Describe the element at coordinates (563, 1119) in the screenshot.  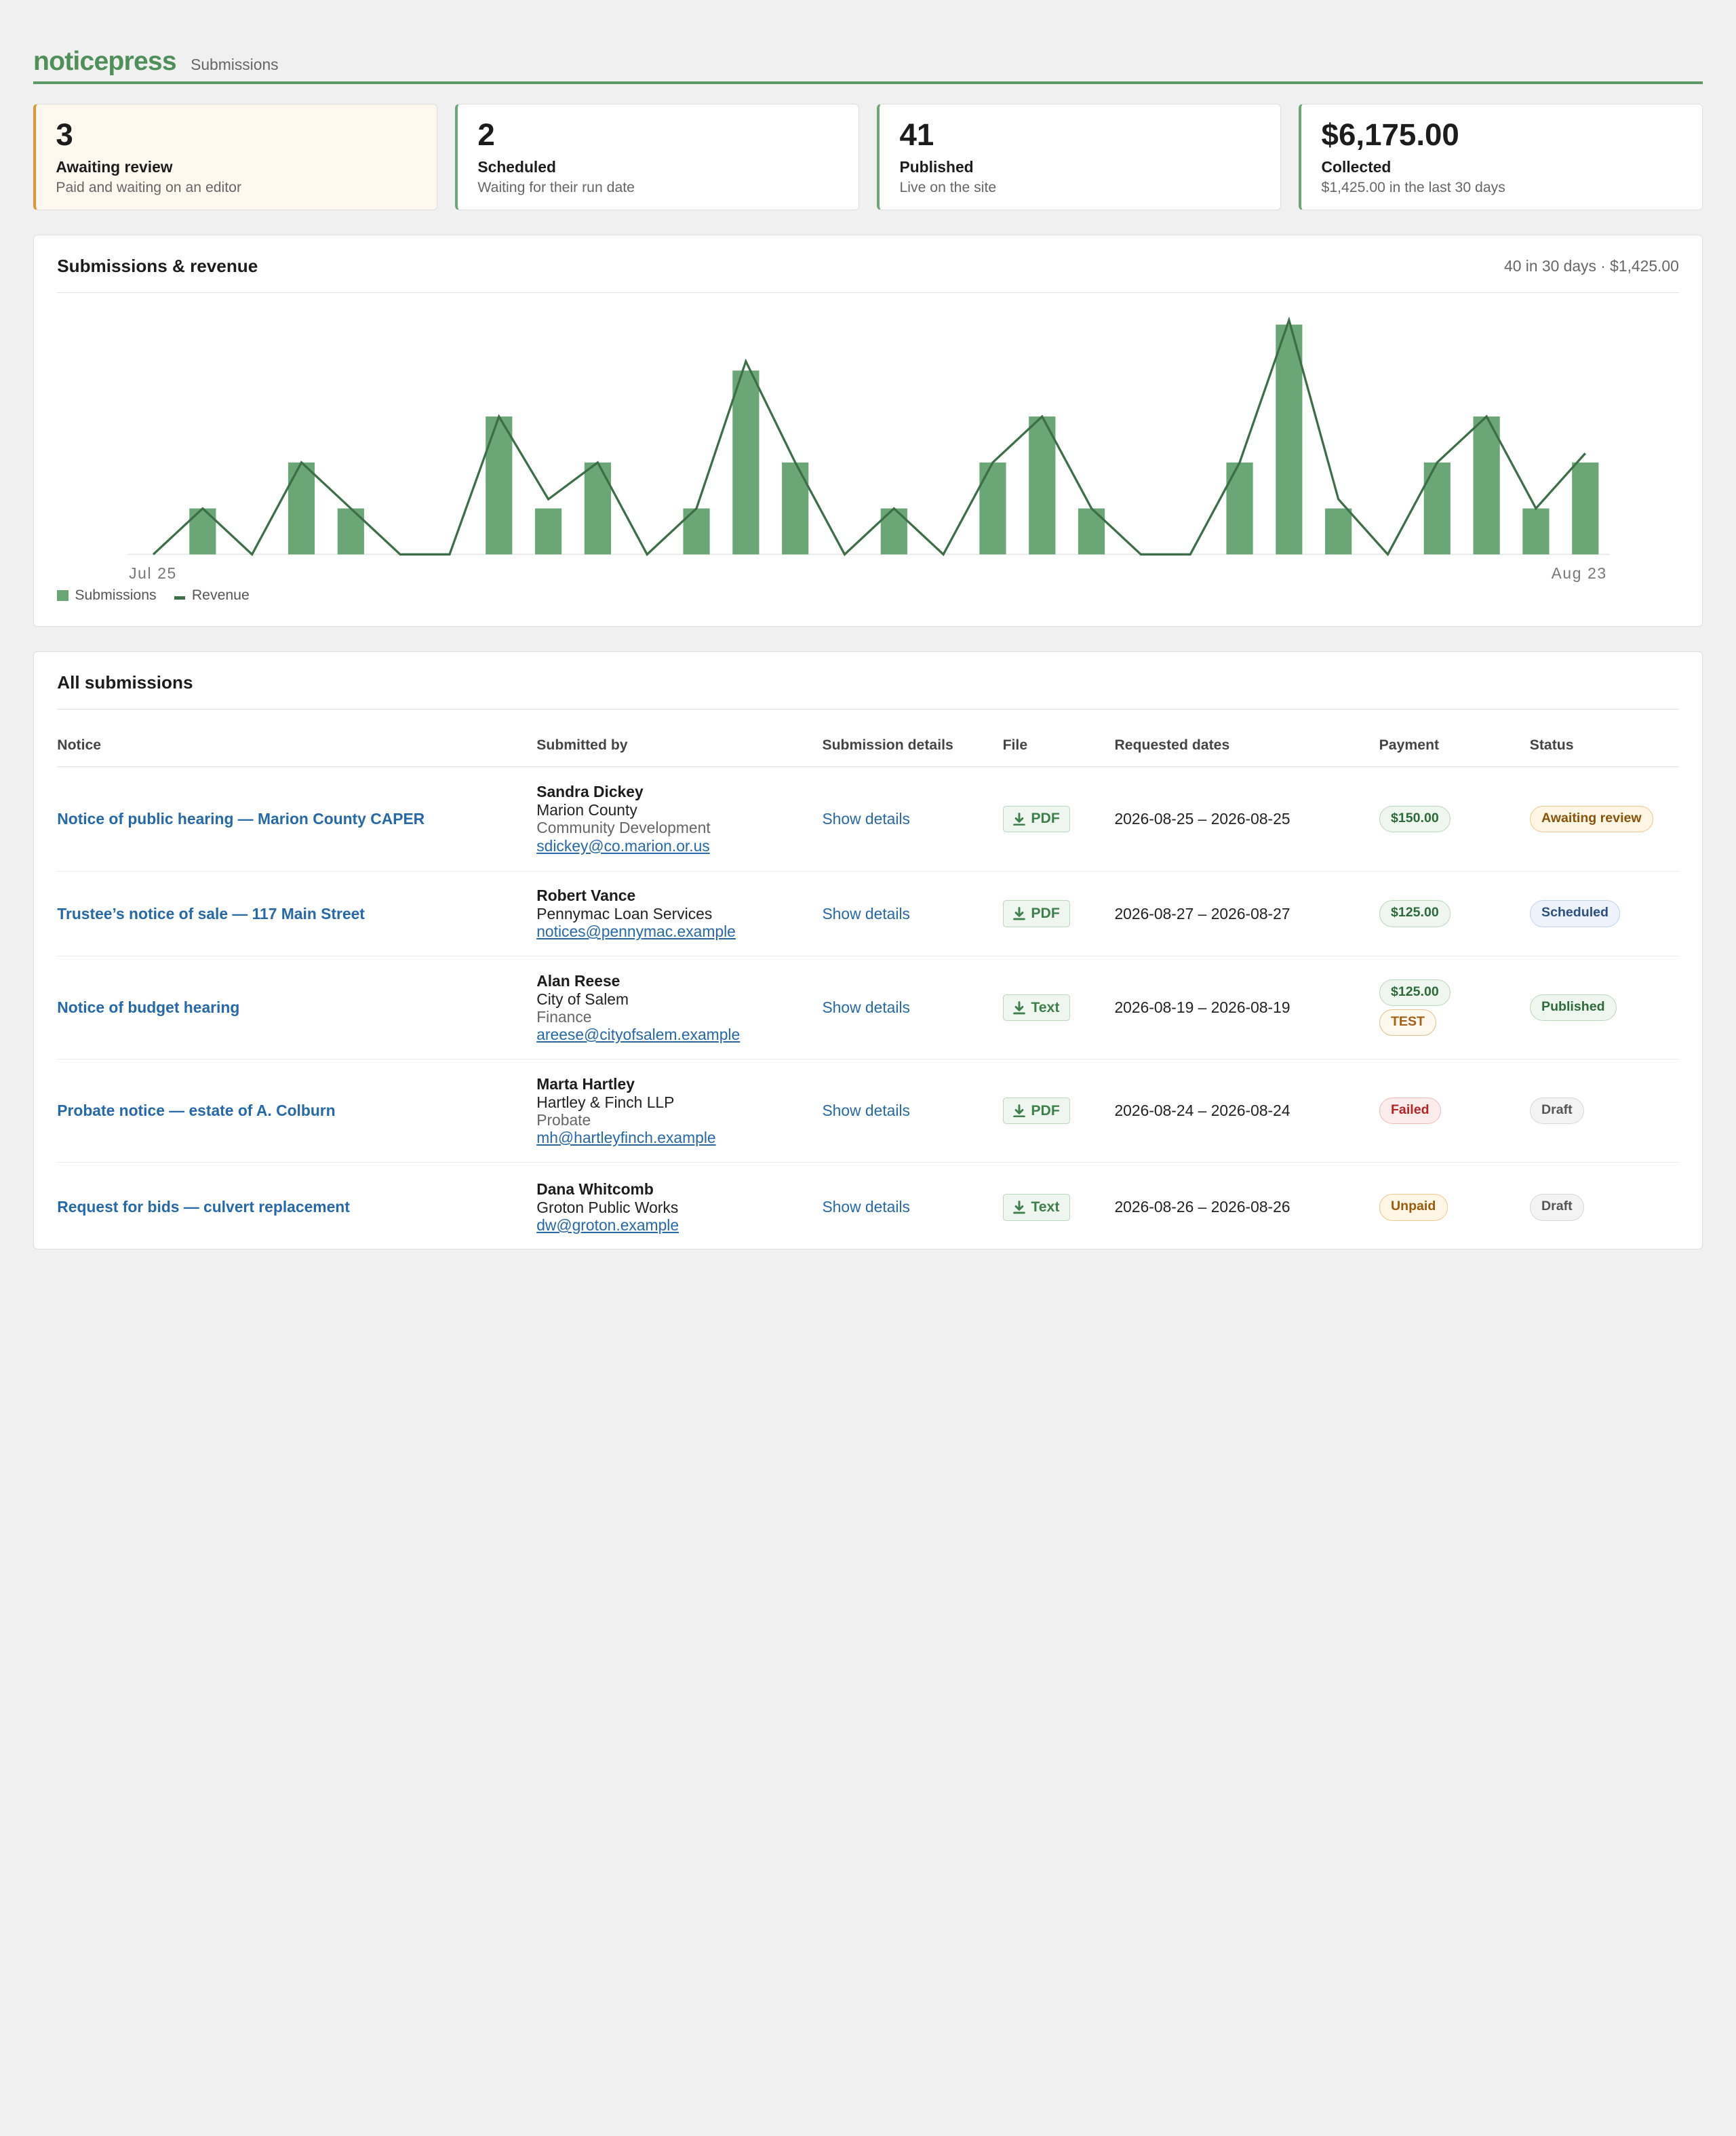
I see `submitter-department: Probate` at that location.